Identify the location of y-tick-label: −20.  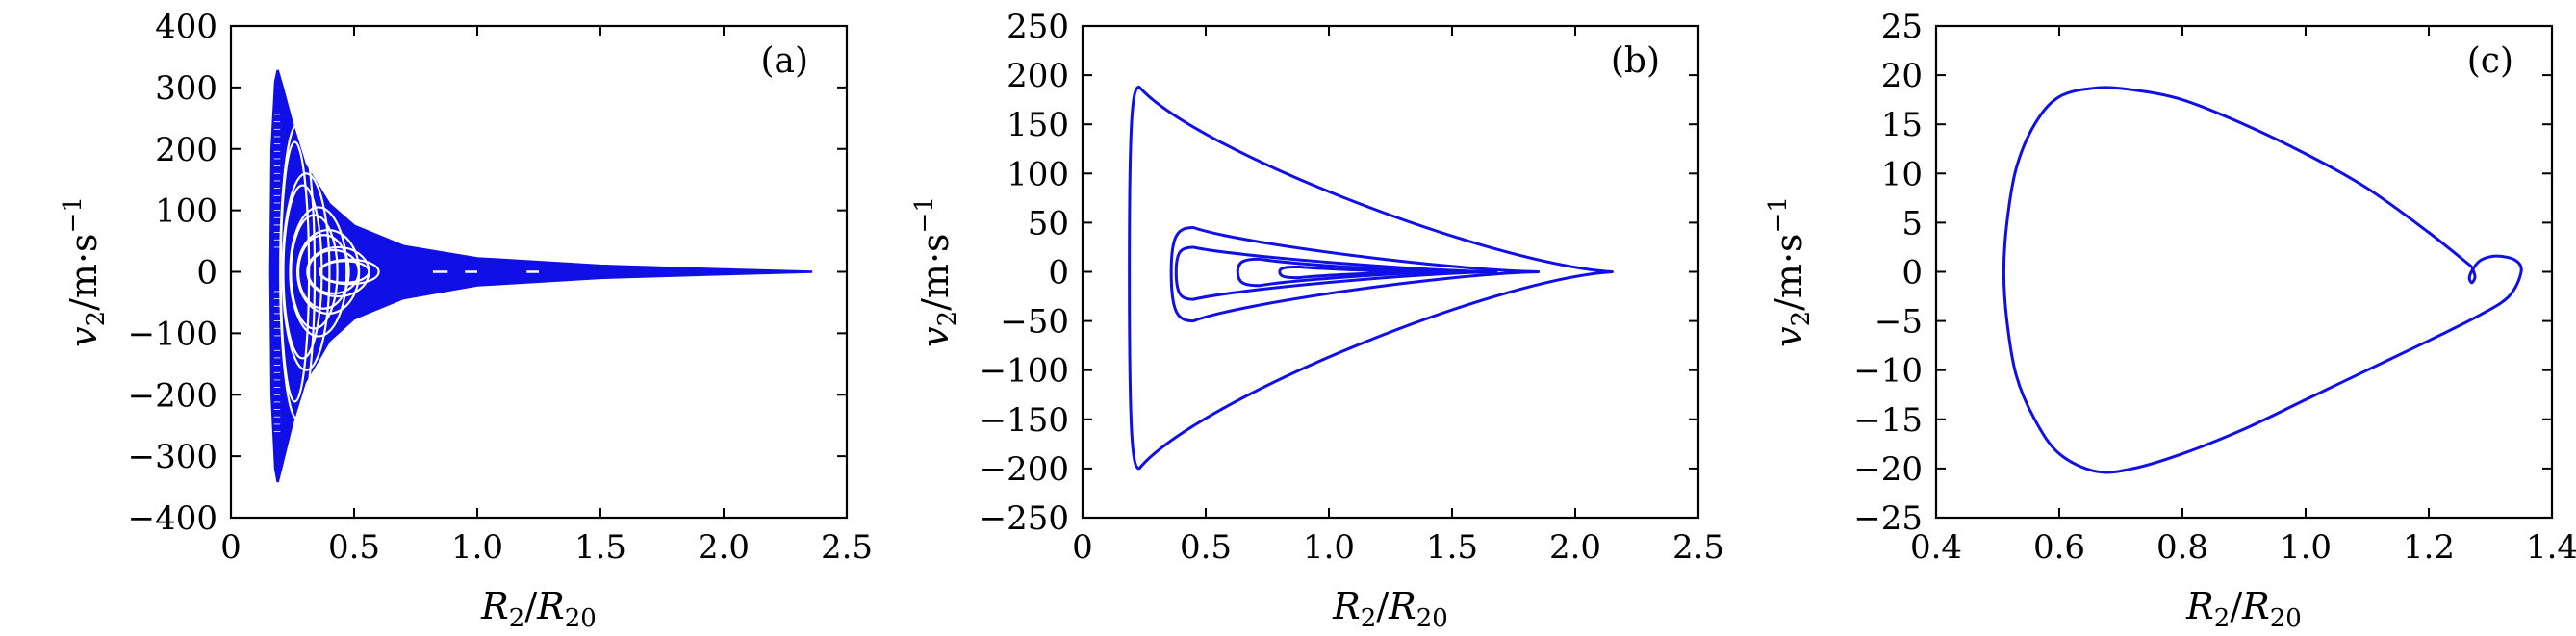
(1888, 469).